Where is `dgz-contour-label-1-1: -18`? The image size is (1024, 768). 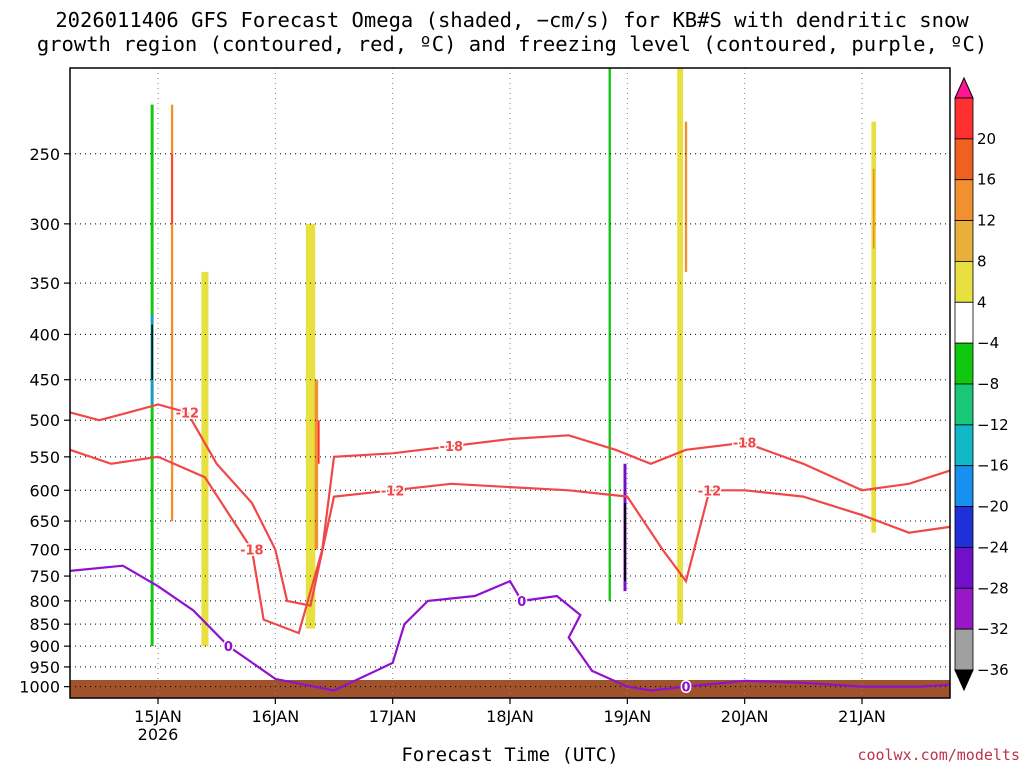
dgz-contour-label-1-1: -18 is located at coordinates (452, 447).